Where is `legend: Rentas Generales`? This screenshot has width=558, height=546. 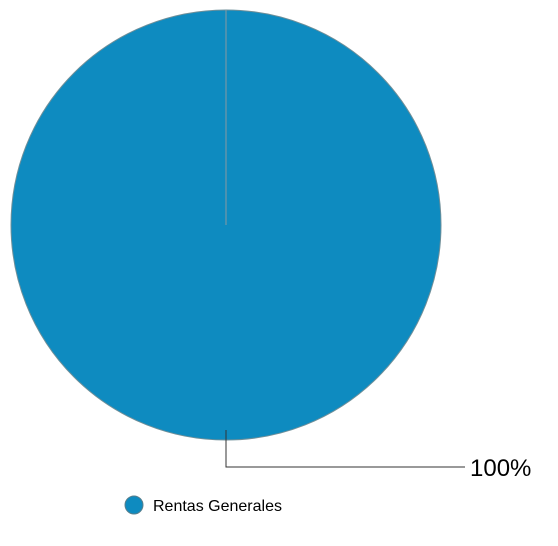 legend: Rentas Generales is located at coordinates (203, 505).